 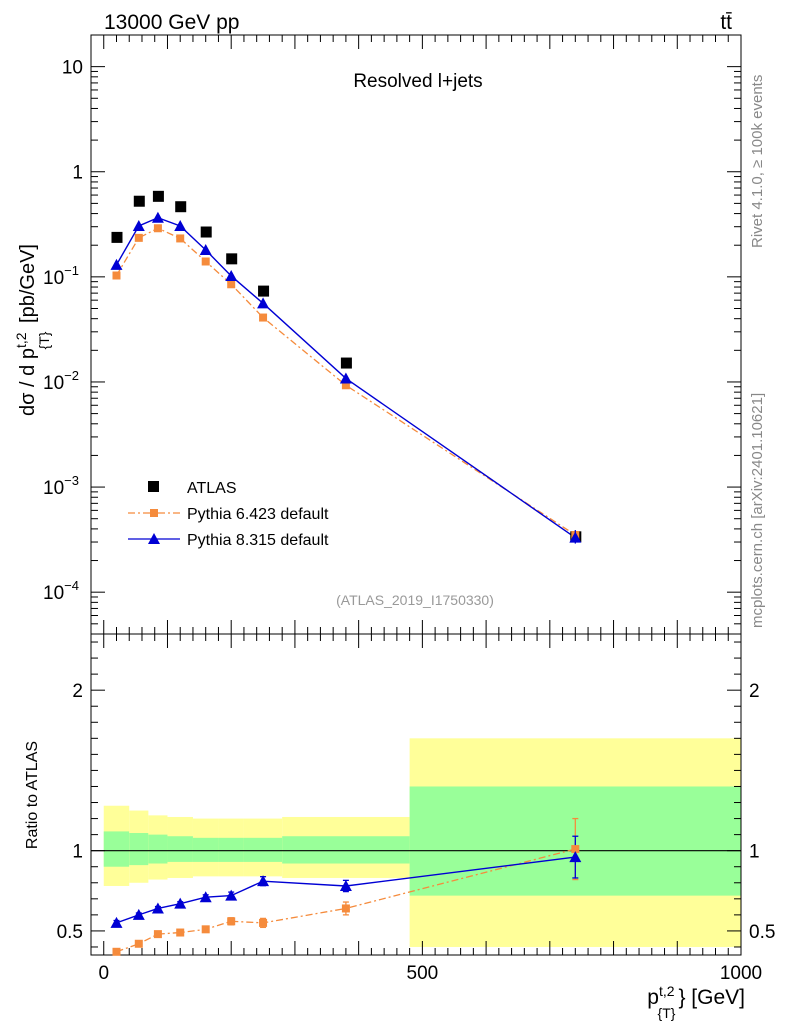 What do you see at coordinates (212, 488) in the screenshot?
I see `legend-atlas-label: ATLAS` at bounding box center [212, 488].